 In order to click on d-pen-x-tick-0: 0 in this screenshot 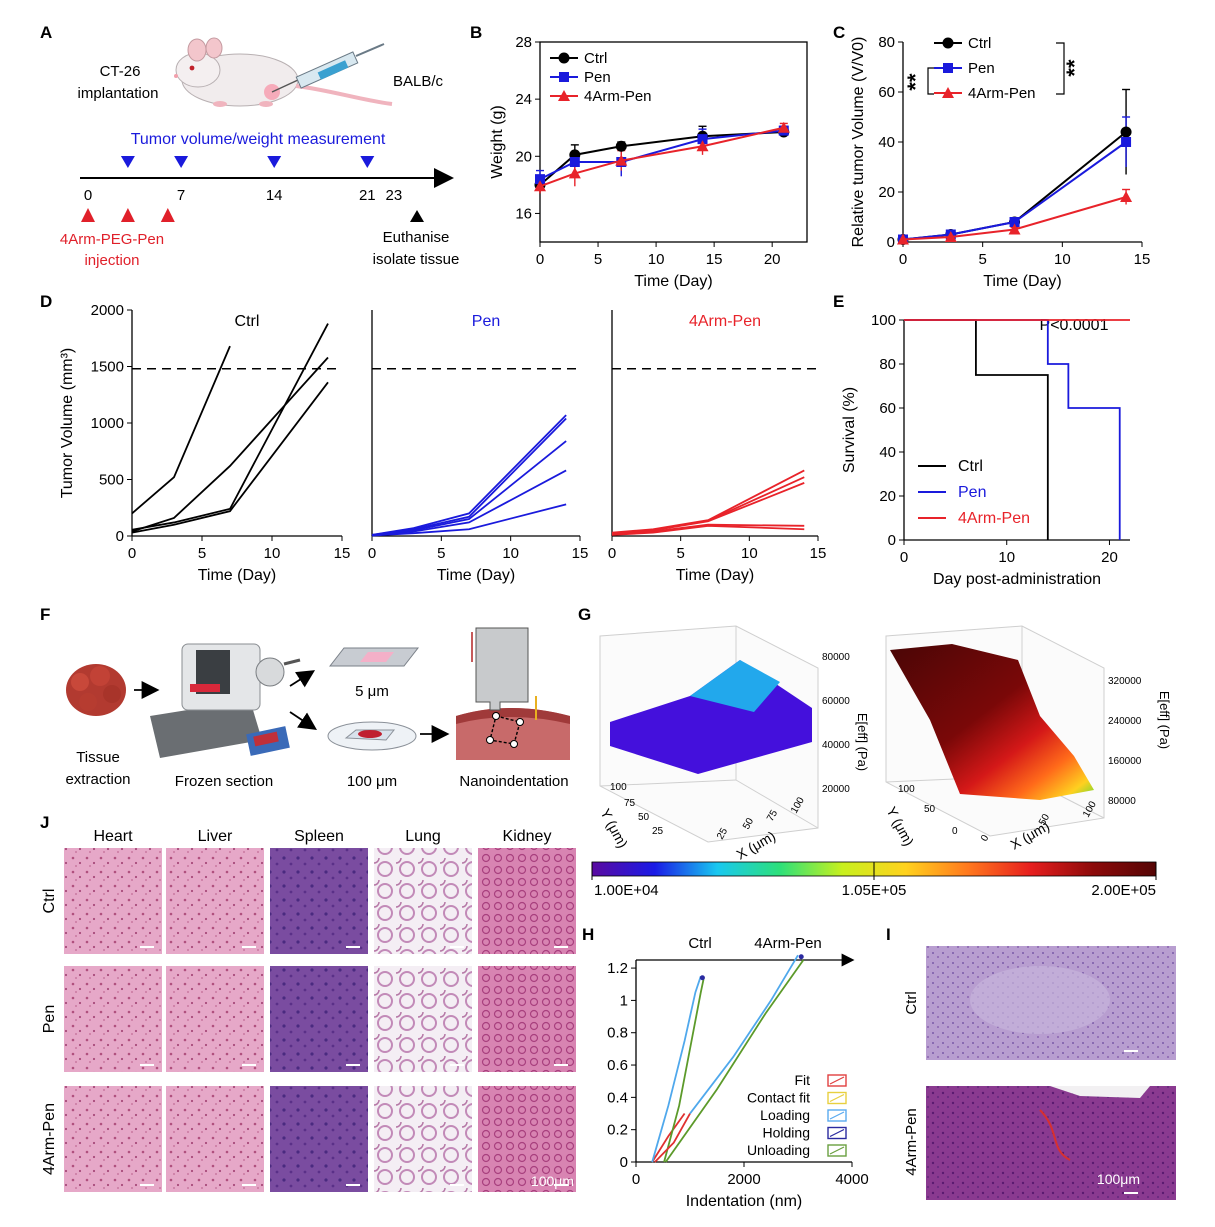, I will do `click(372, 553)`.